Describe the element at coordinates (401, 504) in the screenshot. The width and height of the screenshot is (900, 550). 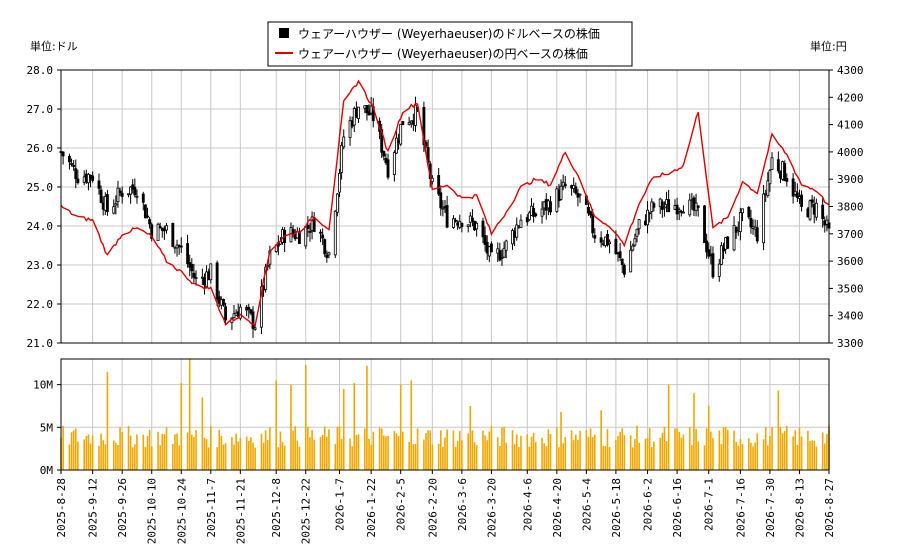
I see `x-tick-label: 2026-2-5` at that location.